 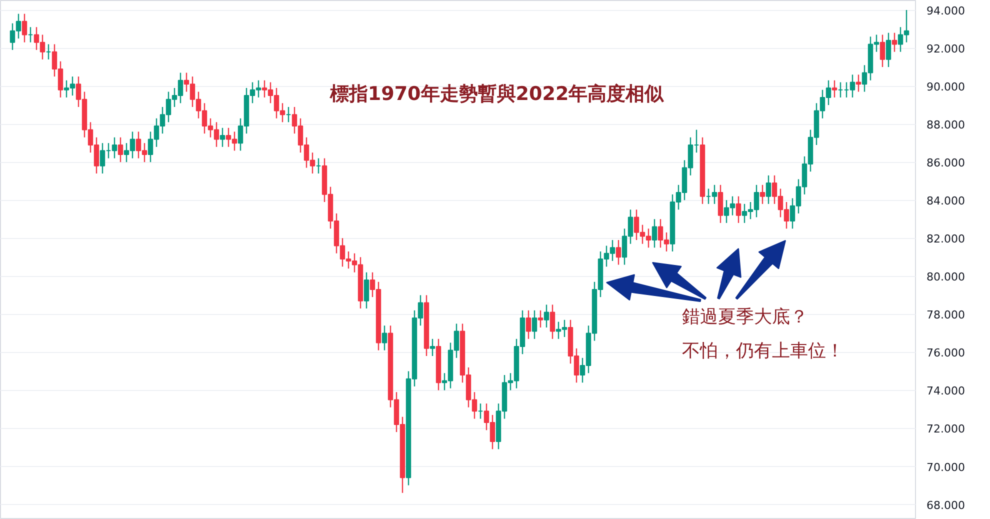 I want to click on y-tick-label: 84.000, so click(x=945, y=201).